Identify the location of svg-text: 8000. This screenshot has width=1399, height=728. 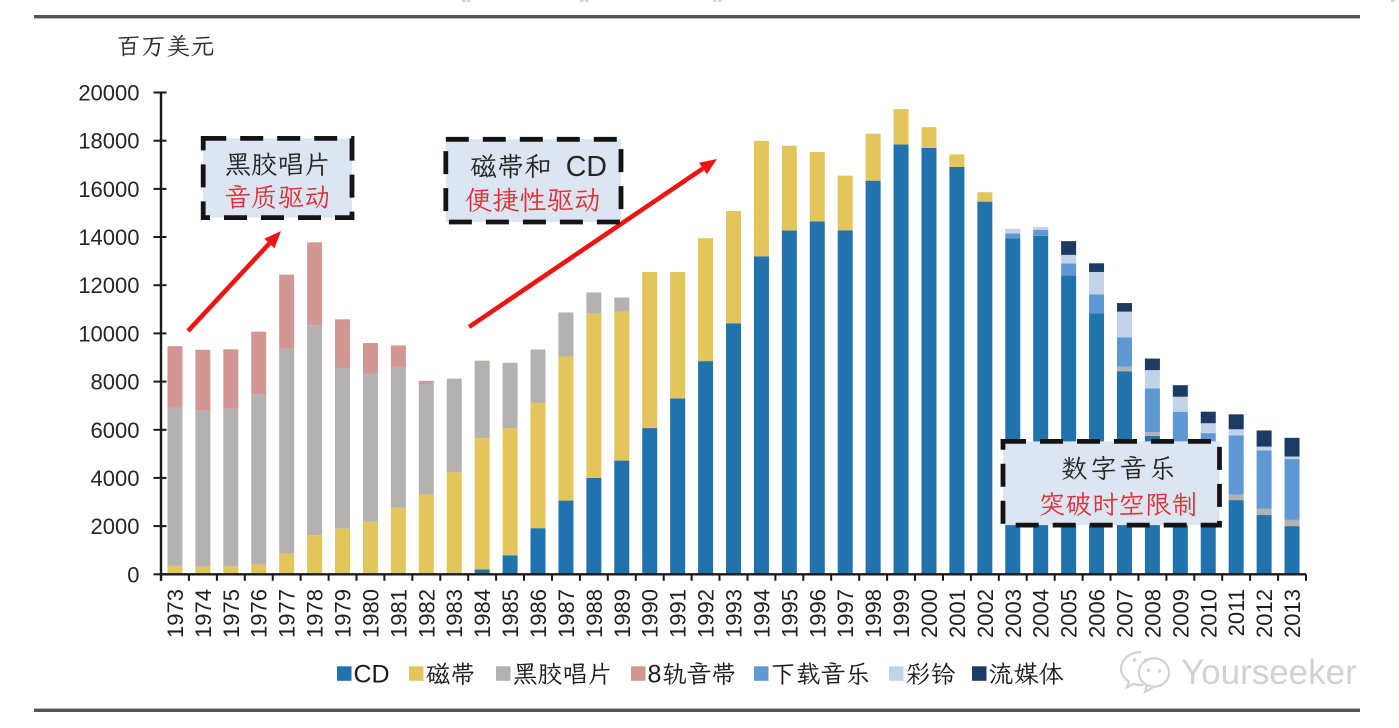
(115, 382).